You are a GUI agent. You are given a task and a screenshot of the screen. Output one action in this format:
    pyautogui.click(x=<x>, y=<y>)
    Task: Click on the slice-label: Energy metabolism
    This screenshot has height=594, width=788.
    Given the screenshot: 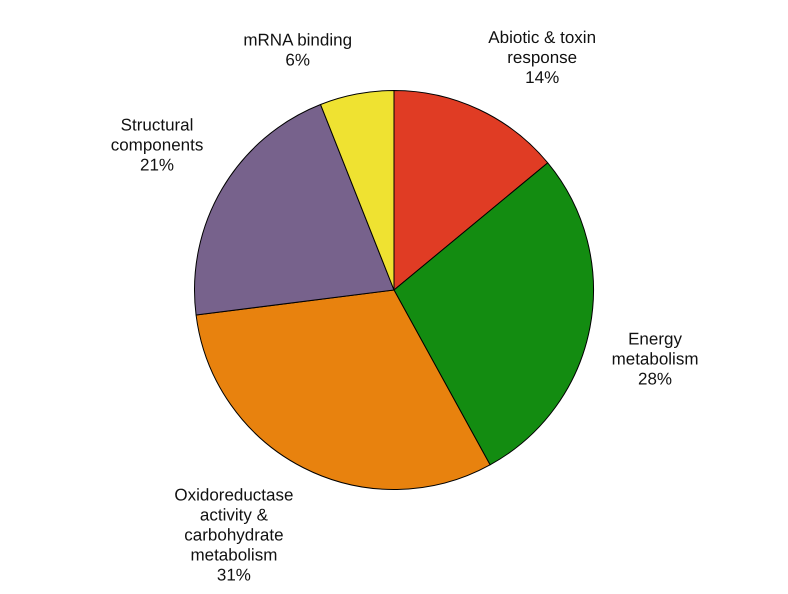 What is the action you would take?
    pyautogui.click(x=655, y=349)
    